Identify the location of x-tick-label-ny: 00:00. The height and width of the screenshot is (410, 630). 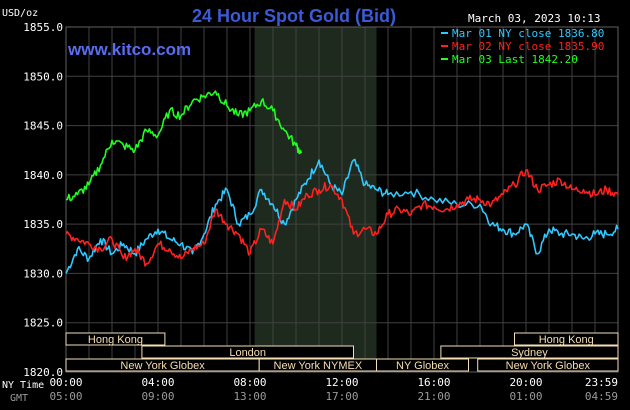
(65, 382).